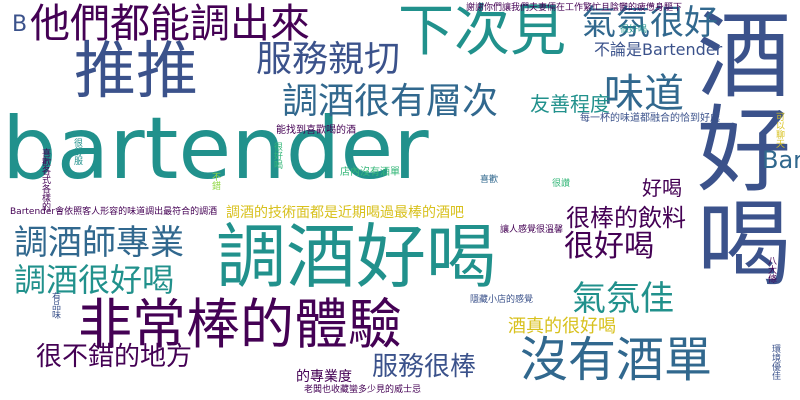 The width and height of the screenshot is (800, 400). I want to click on word-zhaodao-xihuan: 能找到喜歡喝的酒, so click(316, 130).